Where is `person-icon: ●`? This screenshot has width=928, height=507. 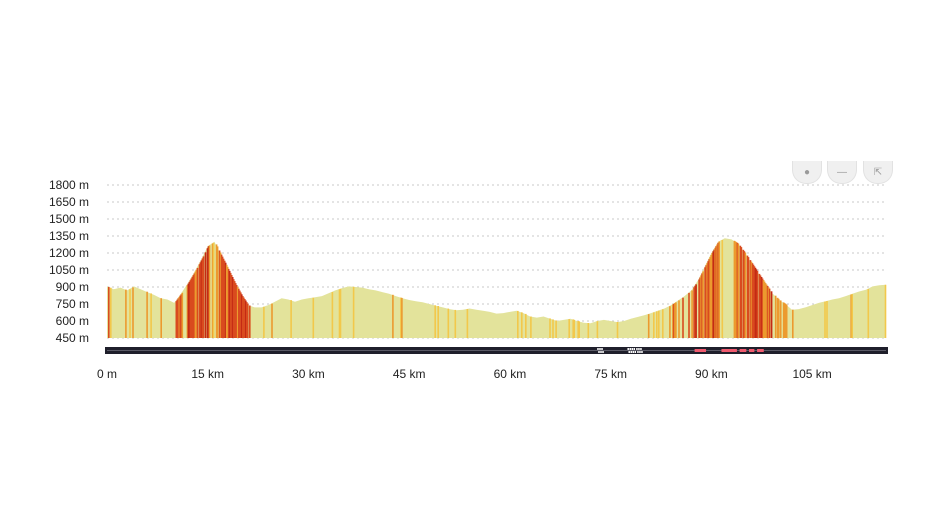
person-icon: ● is located at coordinates (807, 172).